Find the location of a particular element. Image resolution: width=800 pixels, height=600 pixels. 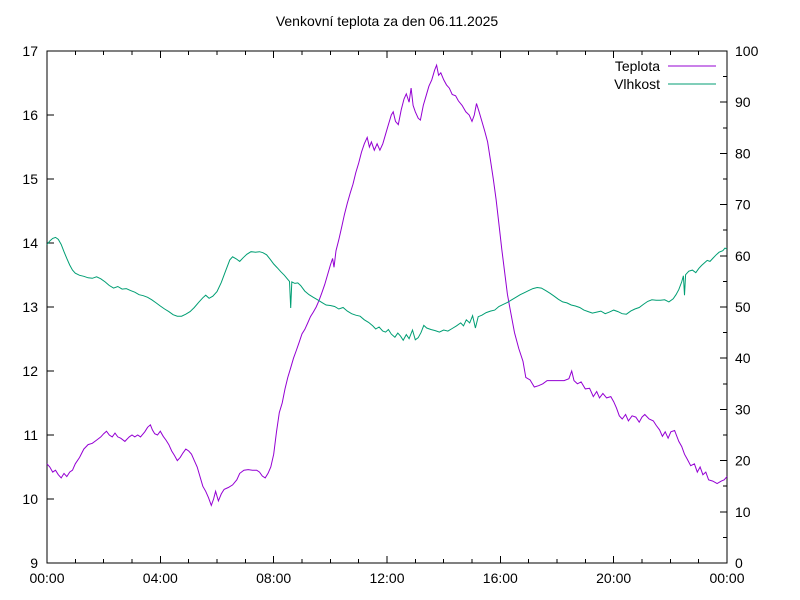

y2-axis-tick-label: 30 is located at coordinates (743, 409).